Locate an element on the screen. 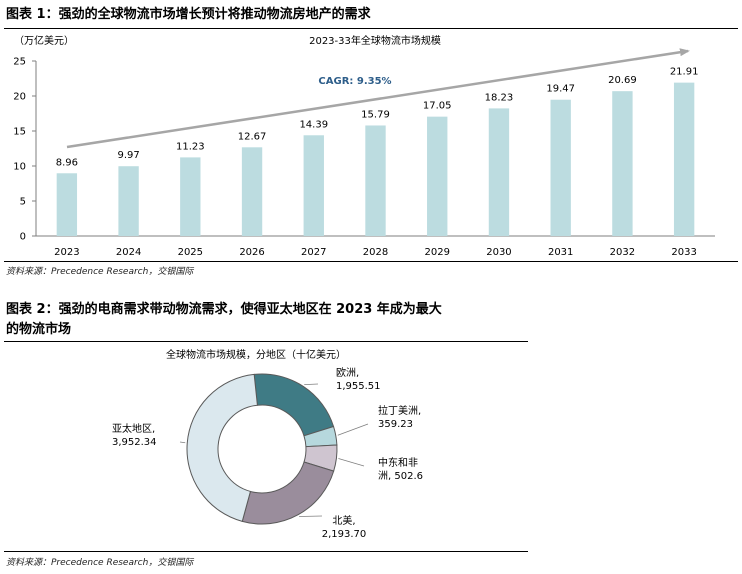 Image resolution: width=742 pixels, height=574 pixels. chart1-y-axis-label: （万亿美元） is located at coordinates (44, 40).